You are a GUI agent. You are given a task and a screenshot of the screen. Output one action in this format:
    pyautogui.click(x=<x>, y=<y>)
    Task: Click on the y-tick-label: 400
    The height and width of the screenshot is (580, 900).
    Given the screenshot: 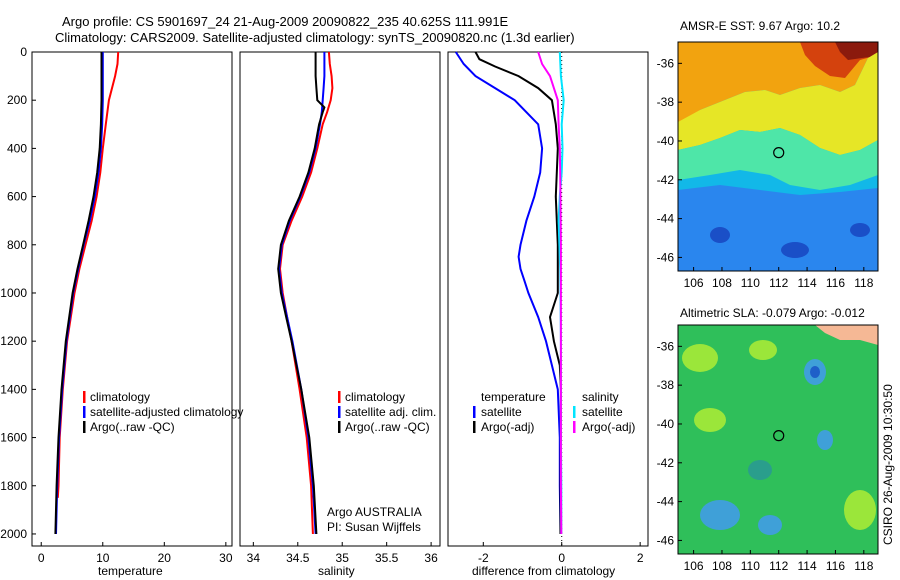 What is the action you would take?
    pyautogui.click(x=17, y=148)
    